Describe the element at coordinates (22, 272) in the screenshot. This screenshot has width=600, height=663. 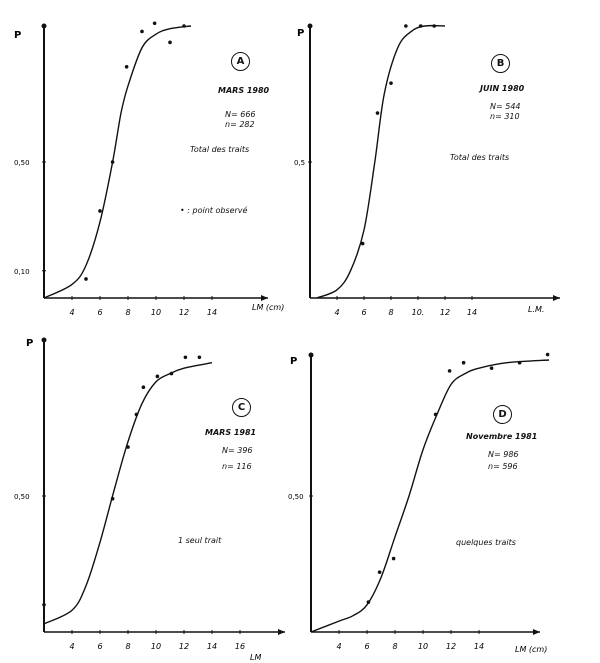
I see `panel-a-y-tick-label: 0,10` at that location.